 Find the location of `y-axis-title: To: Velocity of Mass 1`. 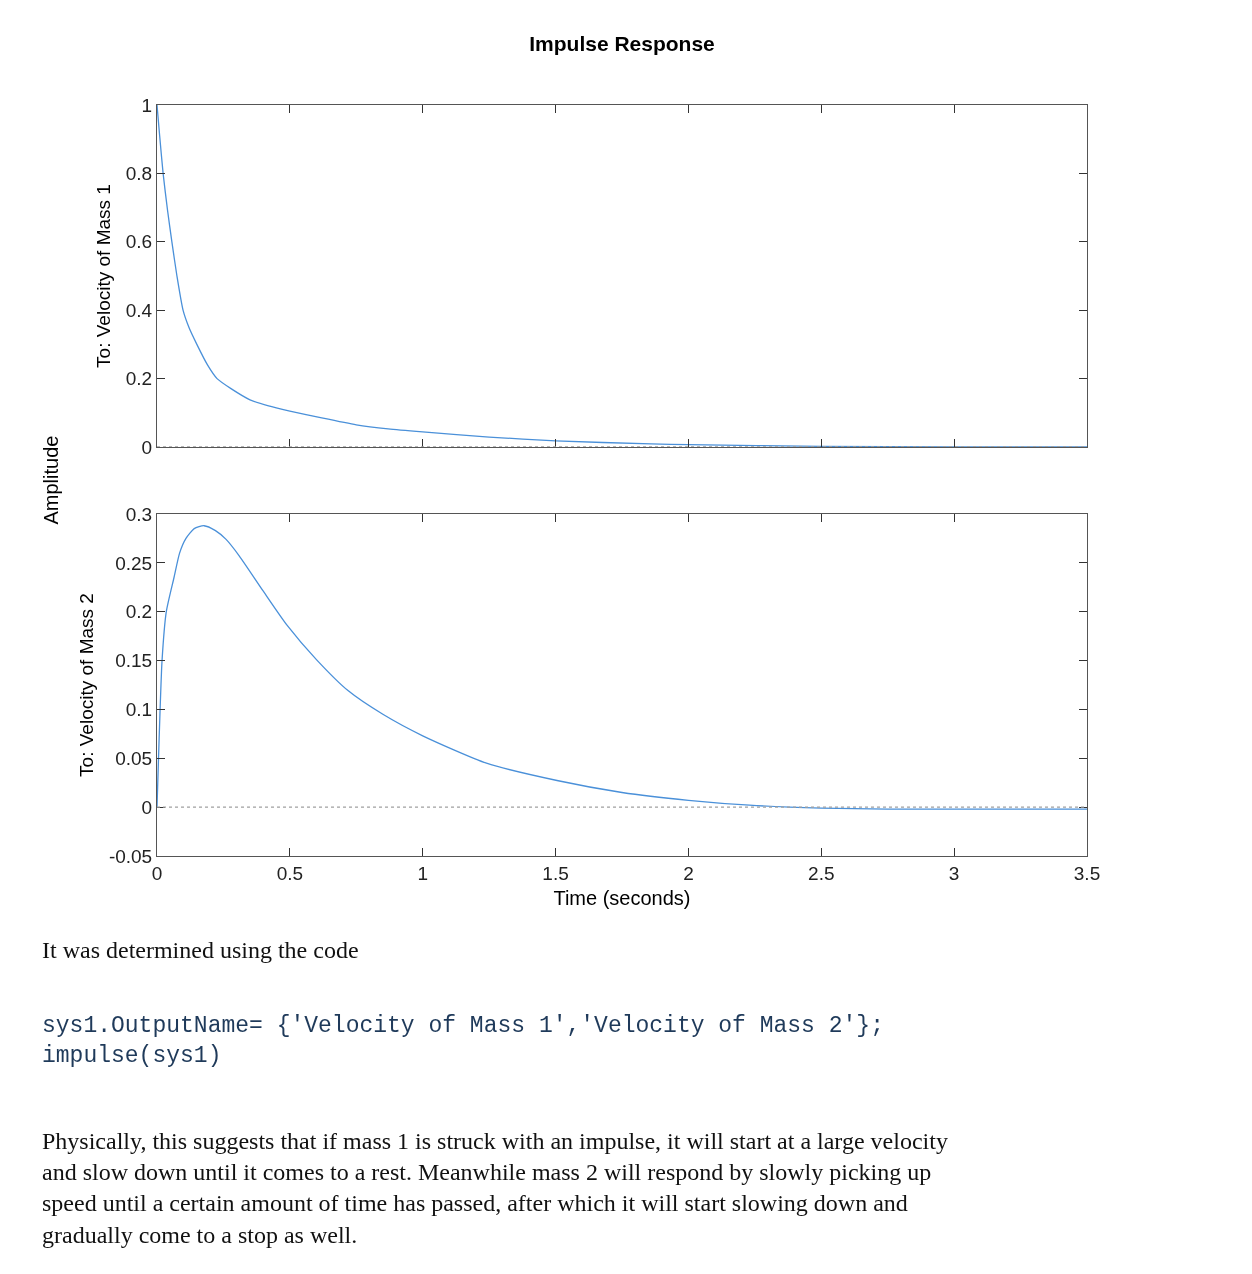

y-axis-title: To: Velocity of Mass 1 is located at coordinates (103, 276).